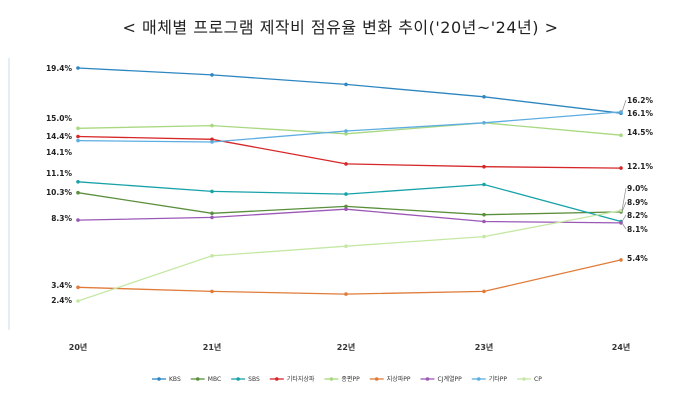 The width and height of the screenshot is (681, 400). Describe the element at coordinates (640, 166) in the screenshot. I see `end-label: 12.1%` at that location.